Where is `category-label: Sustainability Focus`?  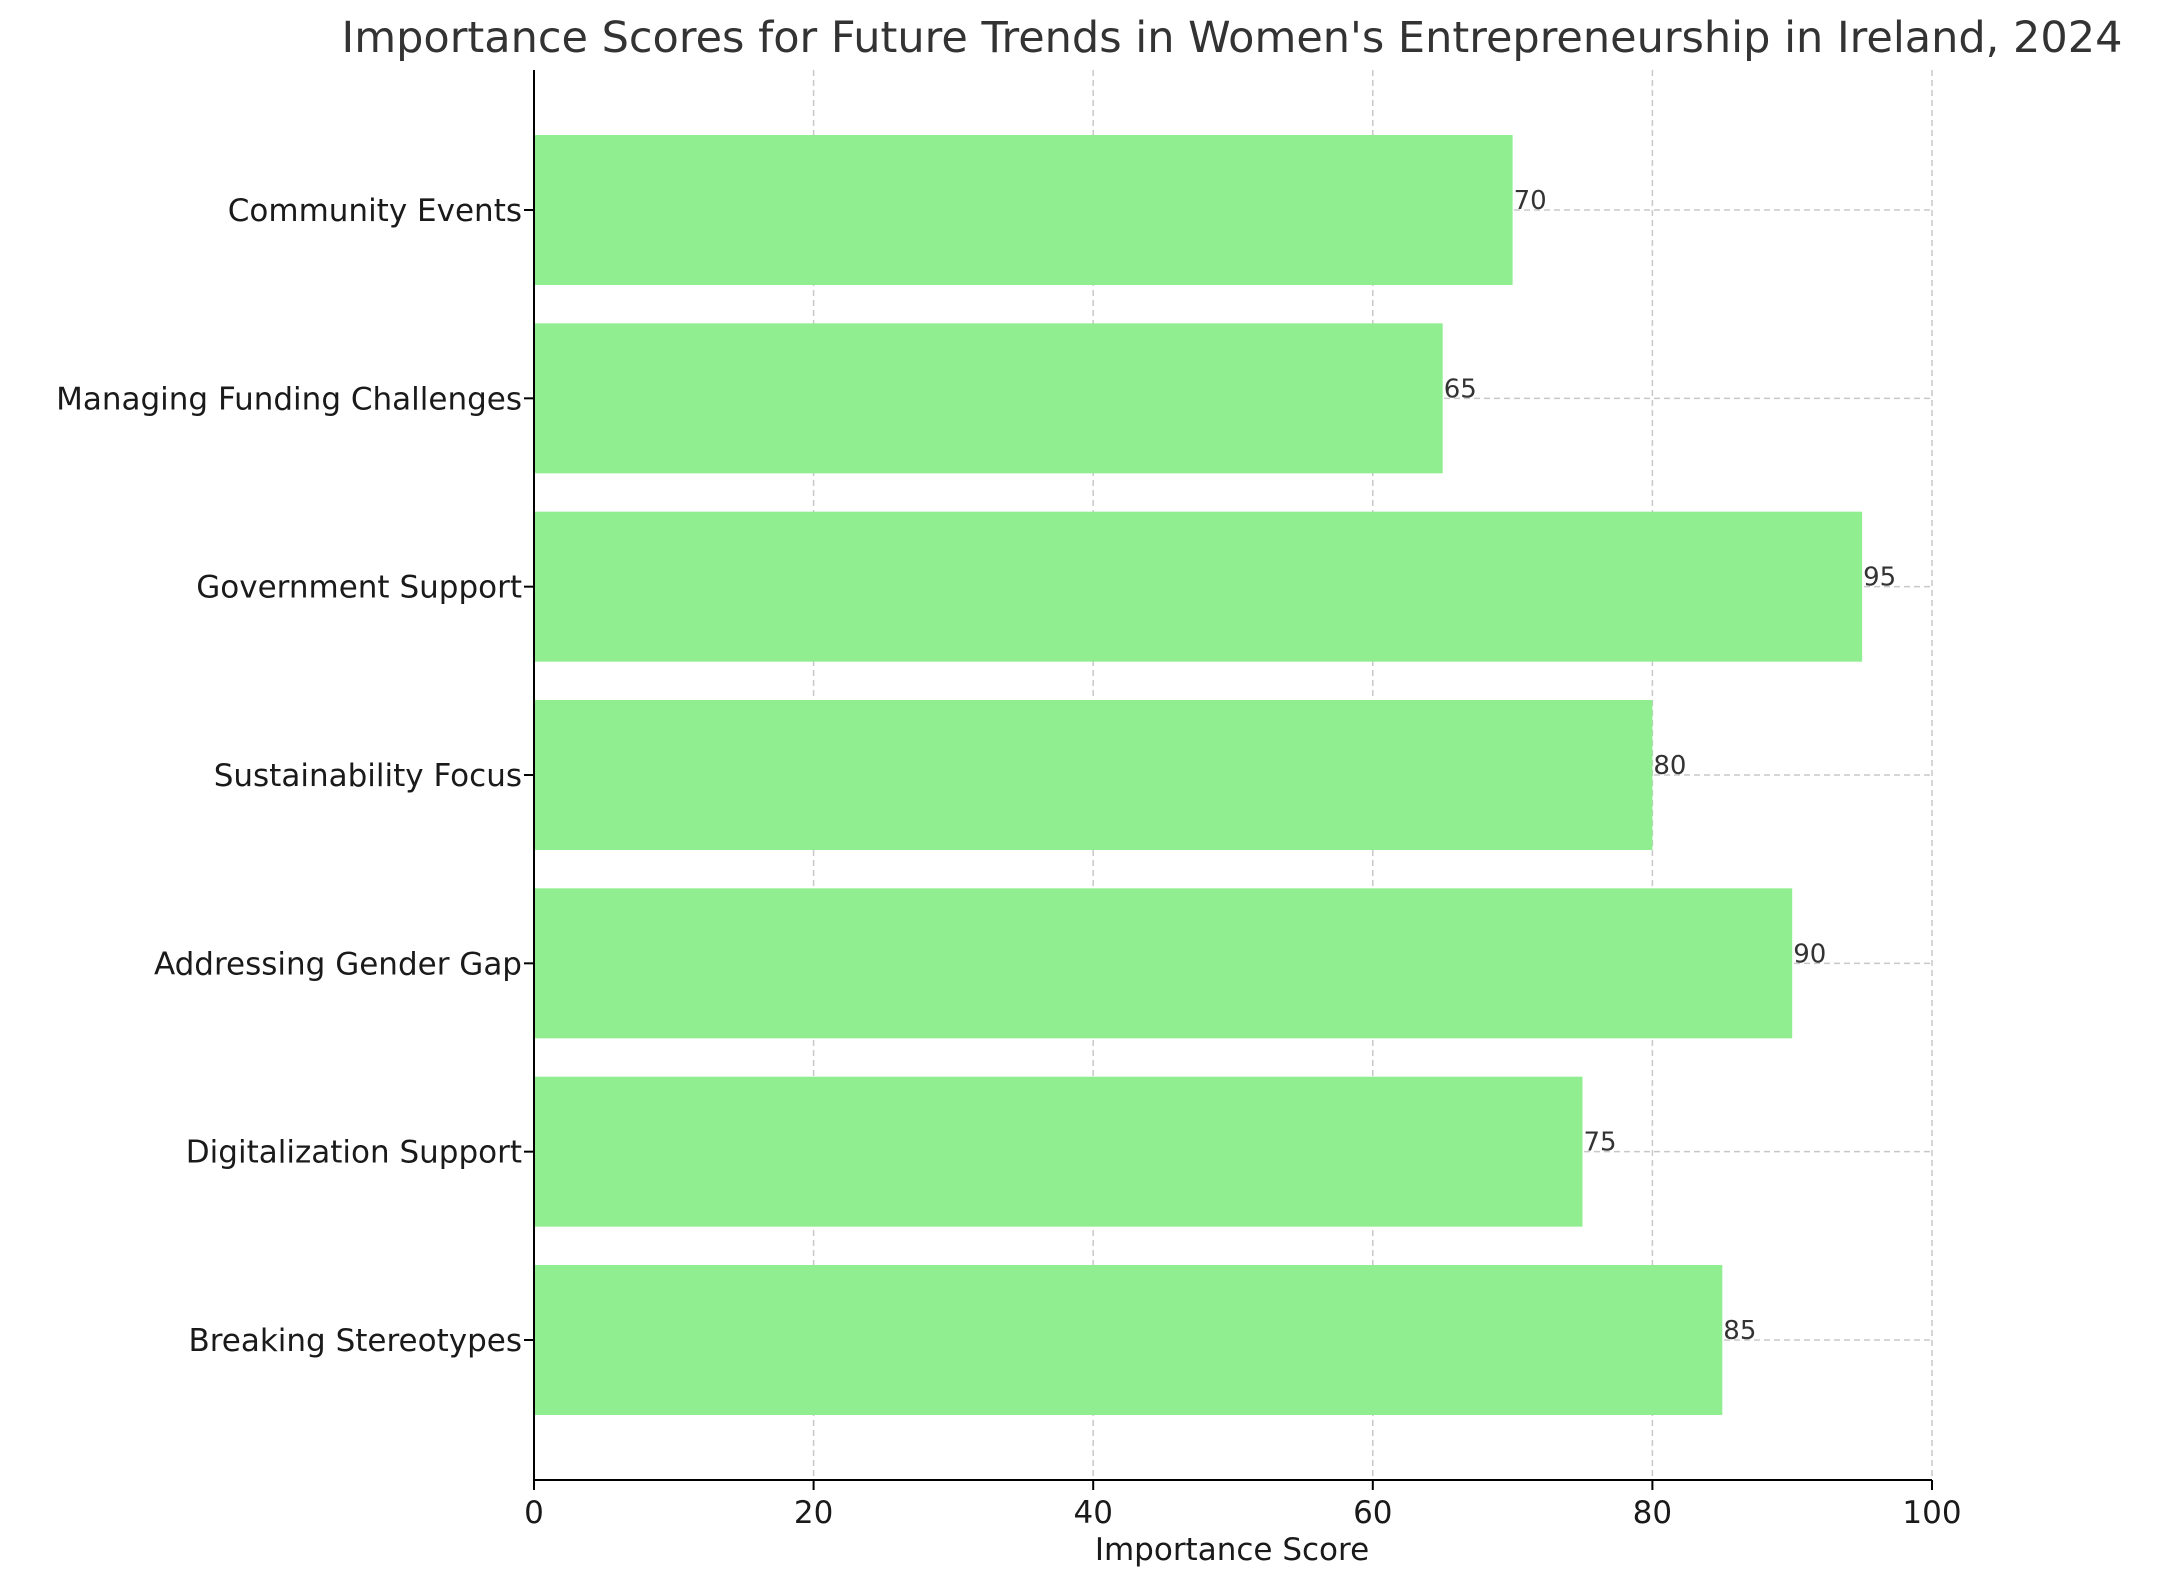
category-label: Sustainability Focus is located at coordinates (368, 776).